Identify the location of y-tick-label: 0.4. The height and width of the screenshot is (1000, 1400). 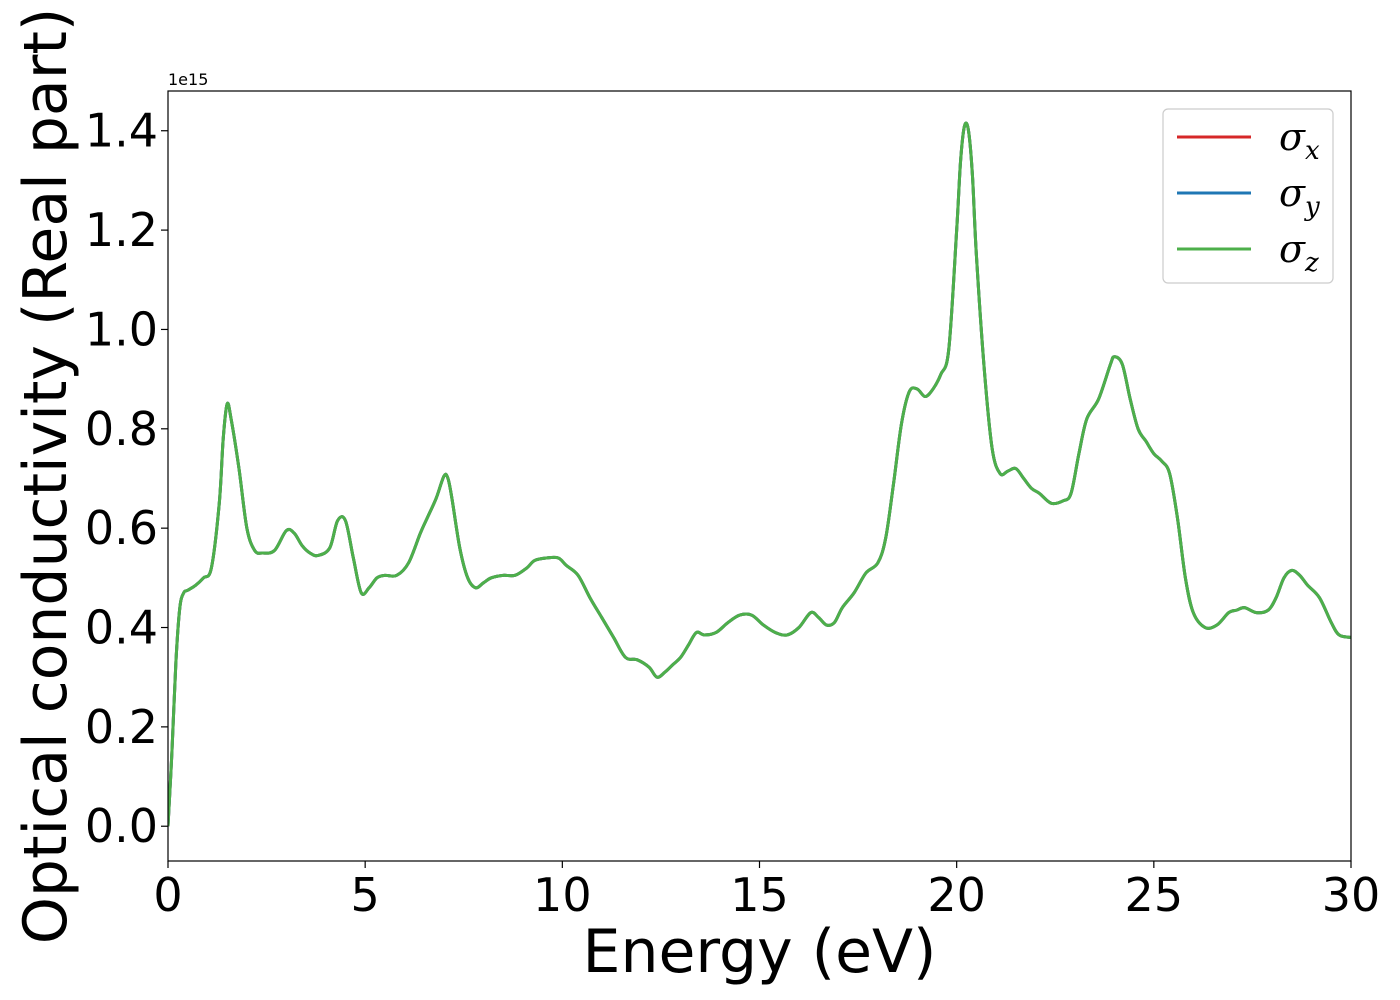
(121, 628).